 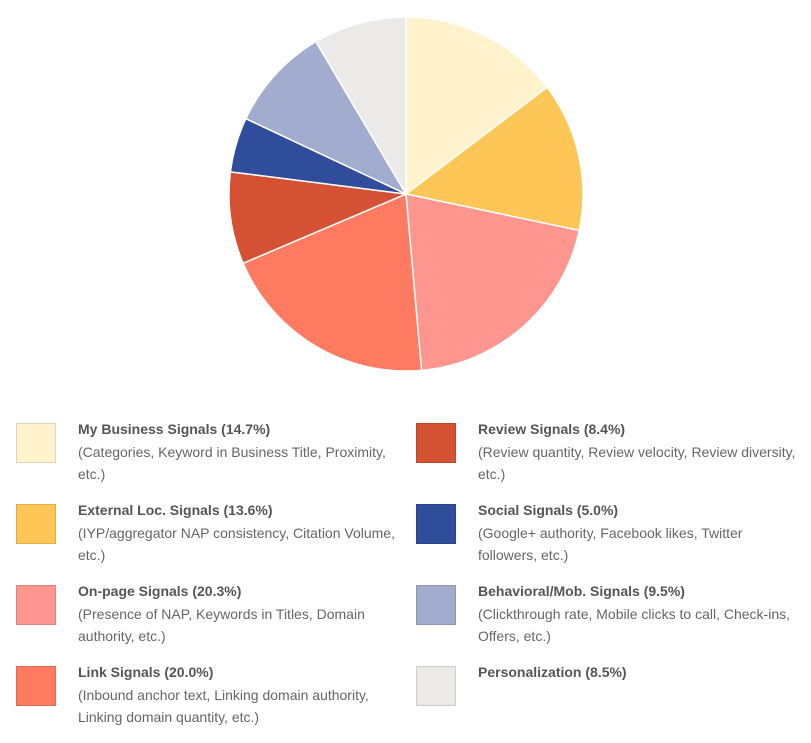 What do you see at coordinates (436, 524) in the screenshot?
I see `legend-swatch-social-signals` at bounding box center [436, 524].